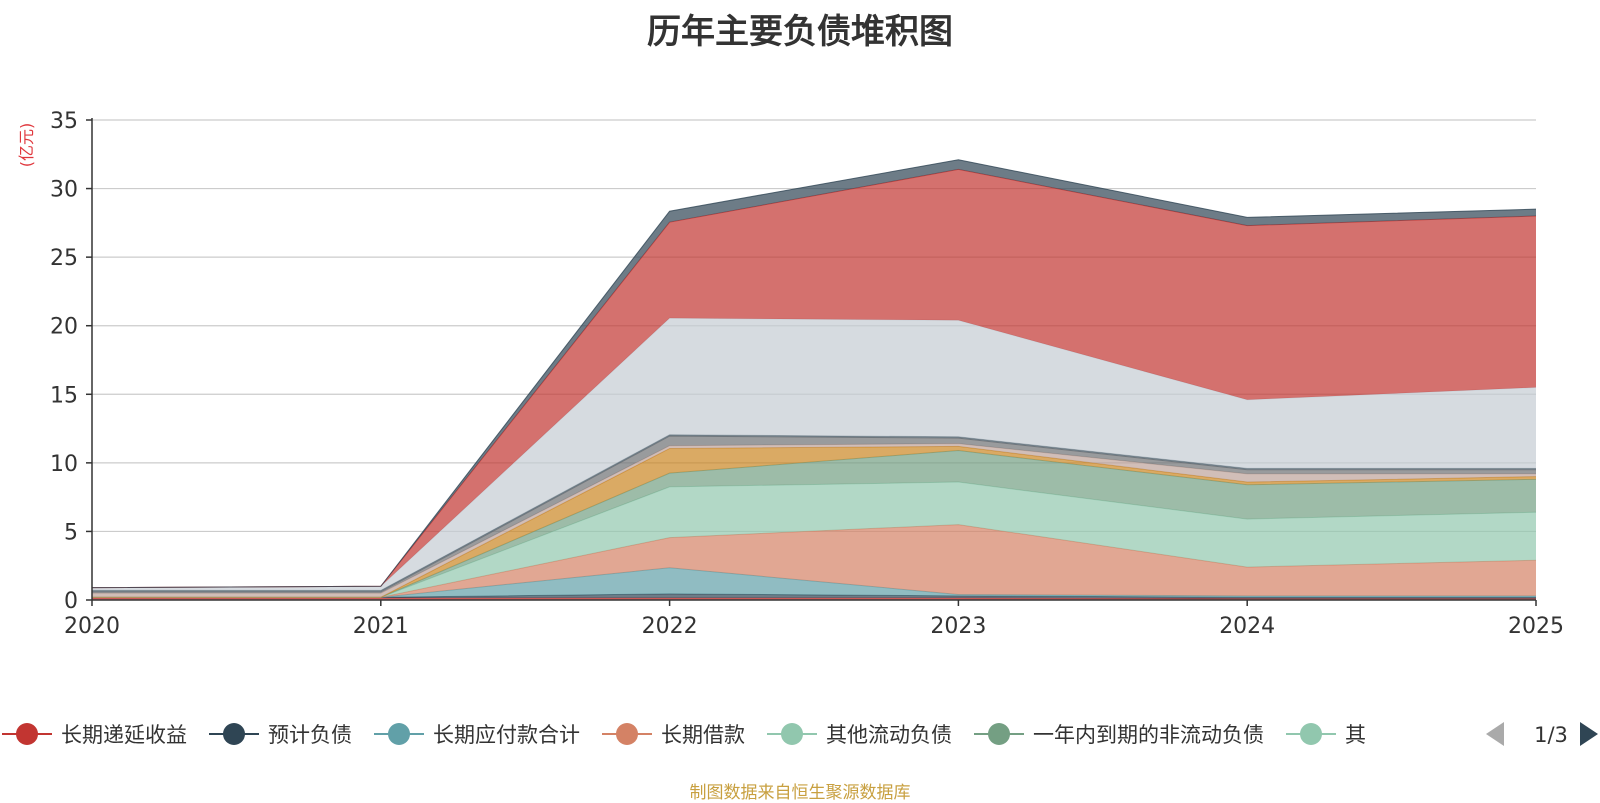 The image size is (1600, 803). I want to click on legend-item: 其, so click(1326, 735).